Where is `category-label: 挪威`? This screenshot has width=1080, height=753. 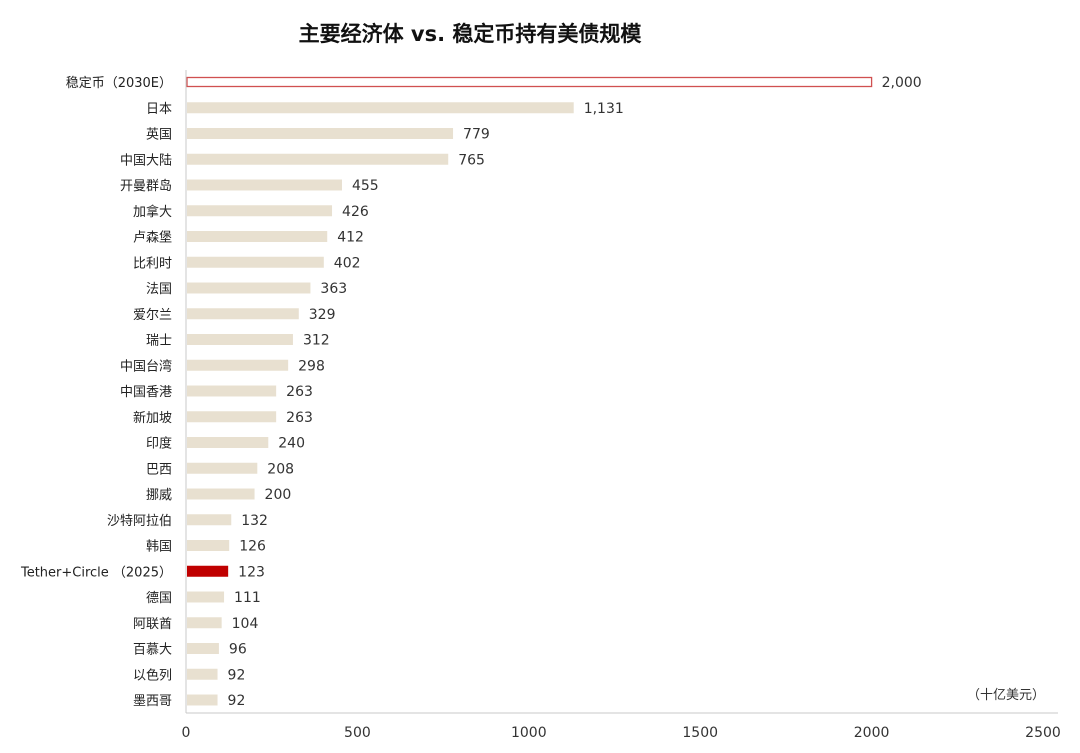 category-label: 挪威 is located at coordinates (159, 495).